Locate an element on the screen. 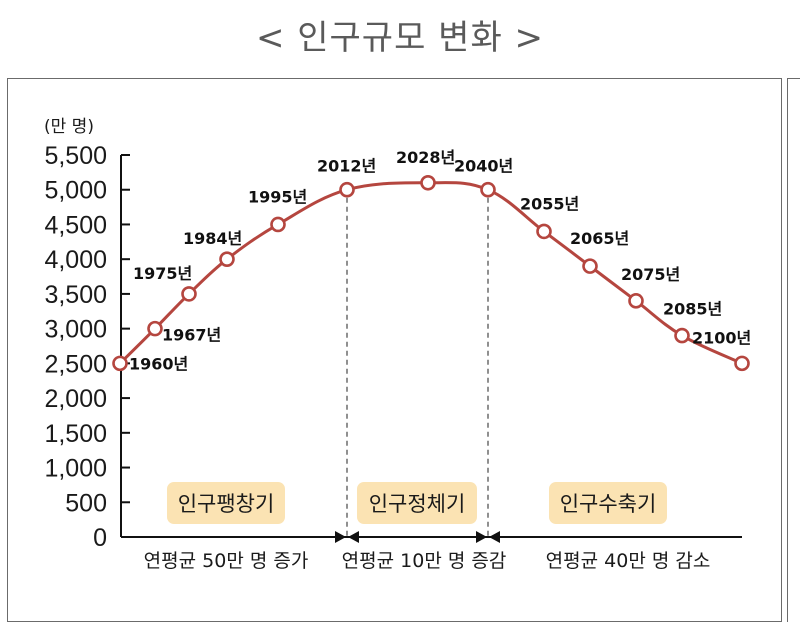 The height and width of the screenshot is (636, 800). y-tick-label: 4,000 is located at coordinates (75, 260).